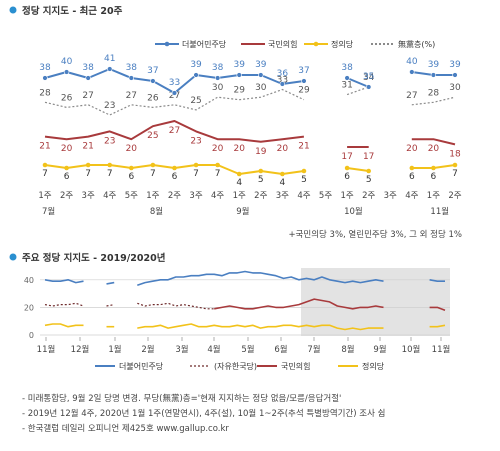 The height and width of the screenshot is (451, 500). What do you see at coordinates (153, 98) in the screenshot?
I see `data-label: 26` at bounding box center [153, 98].